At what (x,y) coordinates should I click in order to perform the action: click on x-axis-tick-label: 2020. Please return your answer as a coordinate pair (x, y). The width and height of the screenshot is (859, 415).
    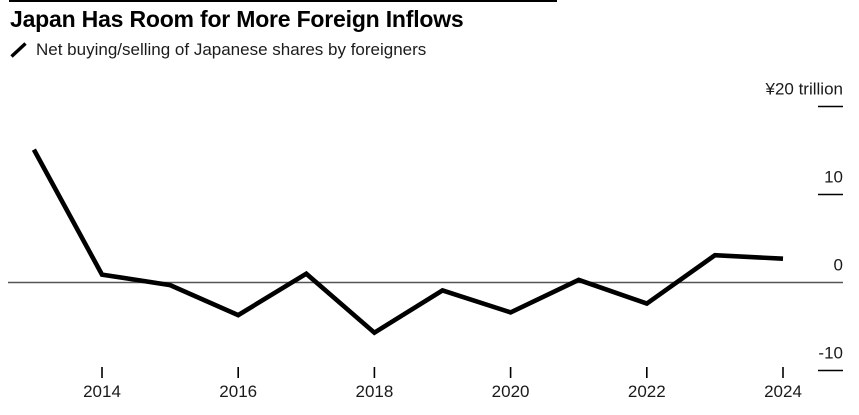
    Looking at the image, I should click on (511, 391).